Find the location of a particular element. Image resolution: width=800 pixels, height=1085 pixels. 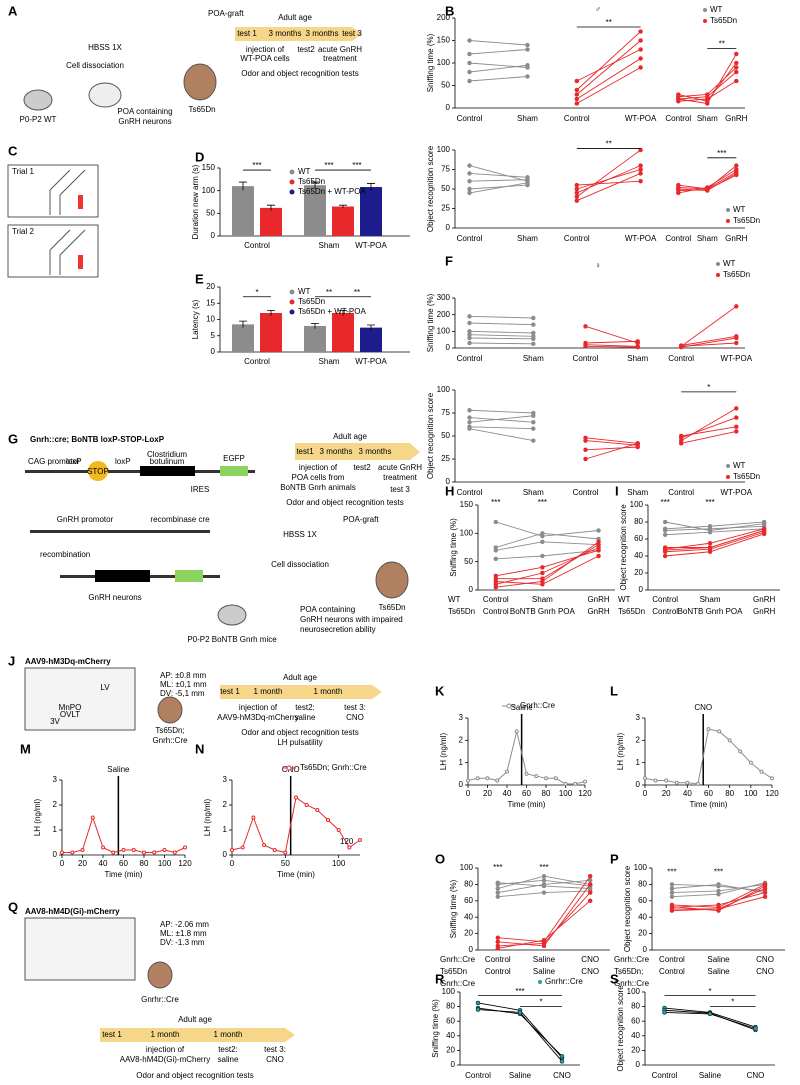

row-label: Ts65Dn is located at coordinates (461, 611).